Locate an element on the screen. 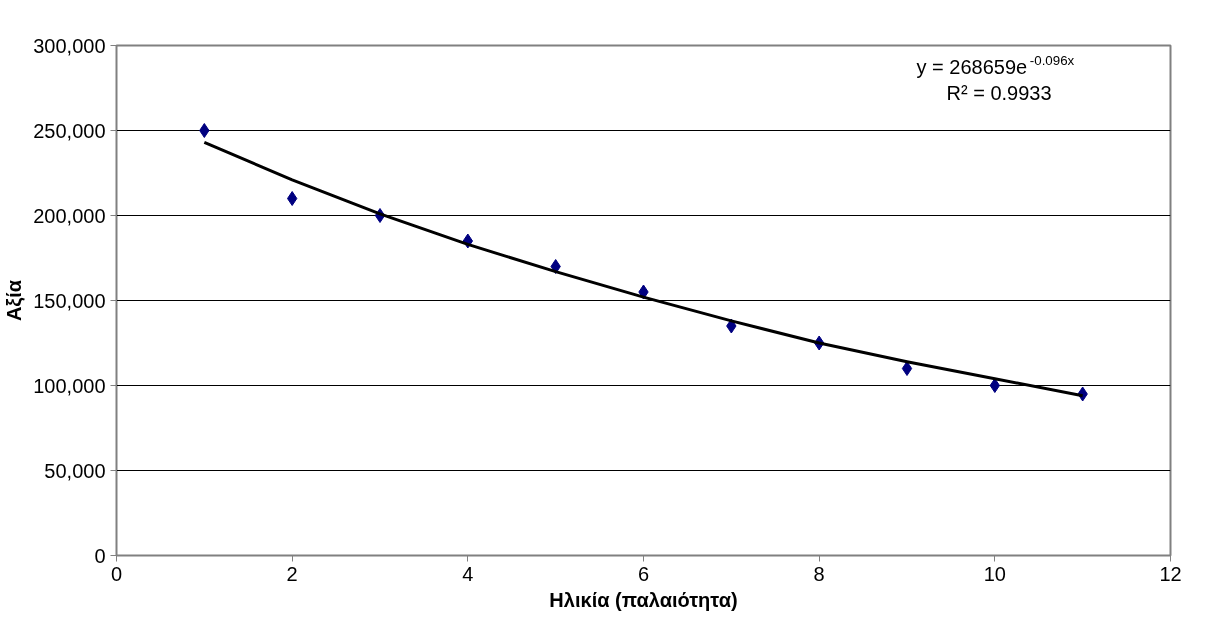 The image size is (1214, 637). y-tick-label: 200,000 is located at coordinates (69, 215).